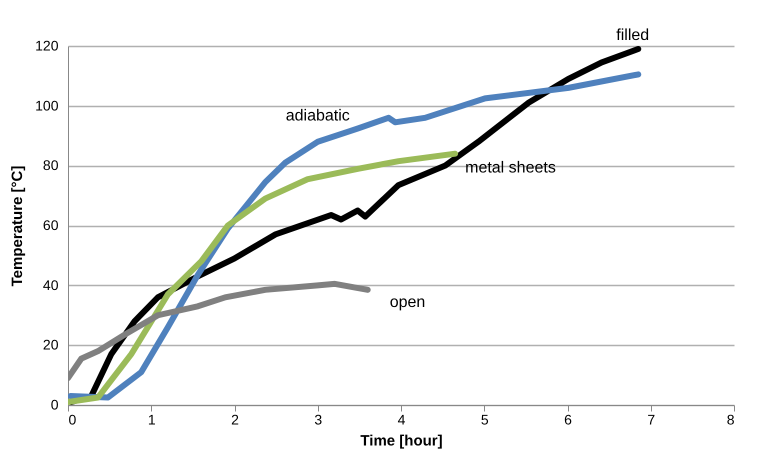 The height and width of the screenshot is (476, 772). Describe the element at coordinates (633, 35) in the screenshot. I see `series-label: filled` at that location.